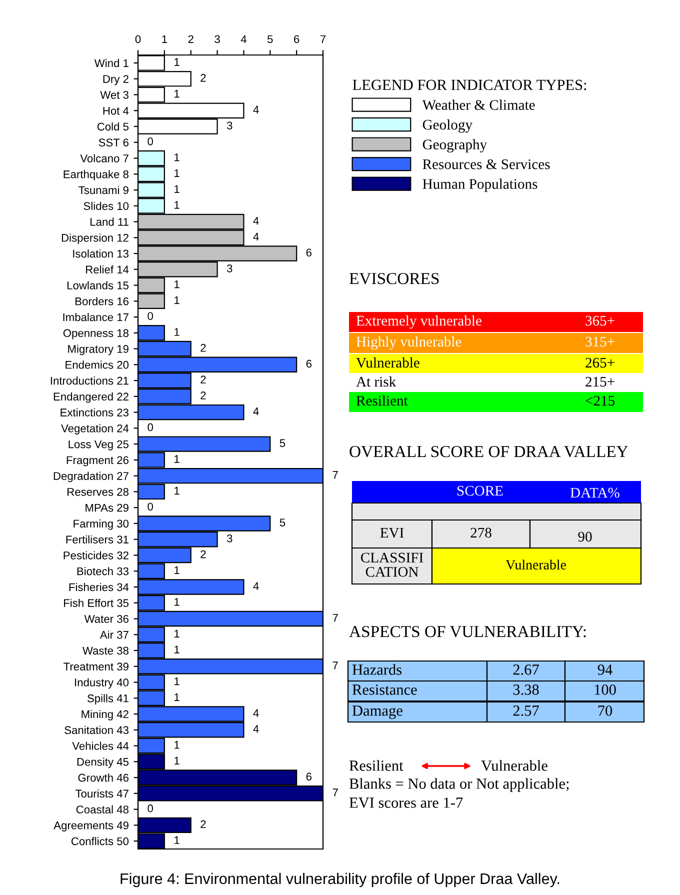  What do you see at coordinates (97, 364) in the screenshot?
I see `y-tick-label: Endemics 20` at bounding box center [97, 364].